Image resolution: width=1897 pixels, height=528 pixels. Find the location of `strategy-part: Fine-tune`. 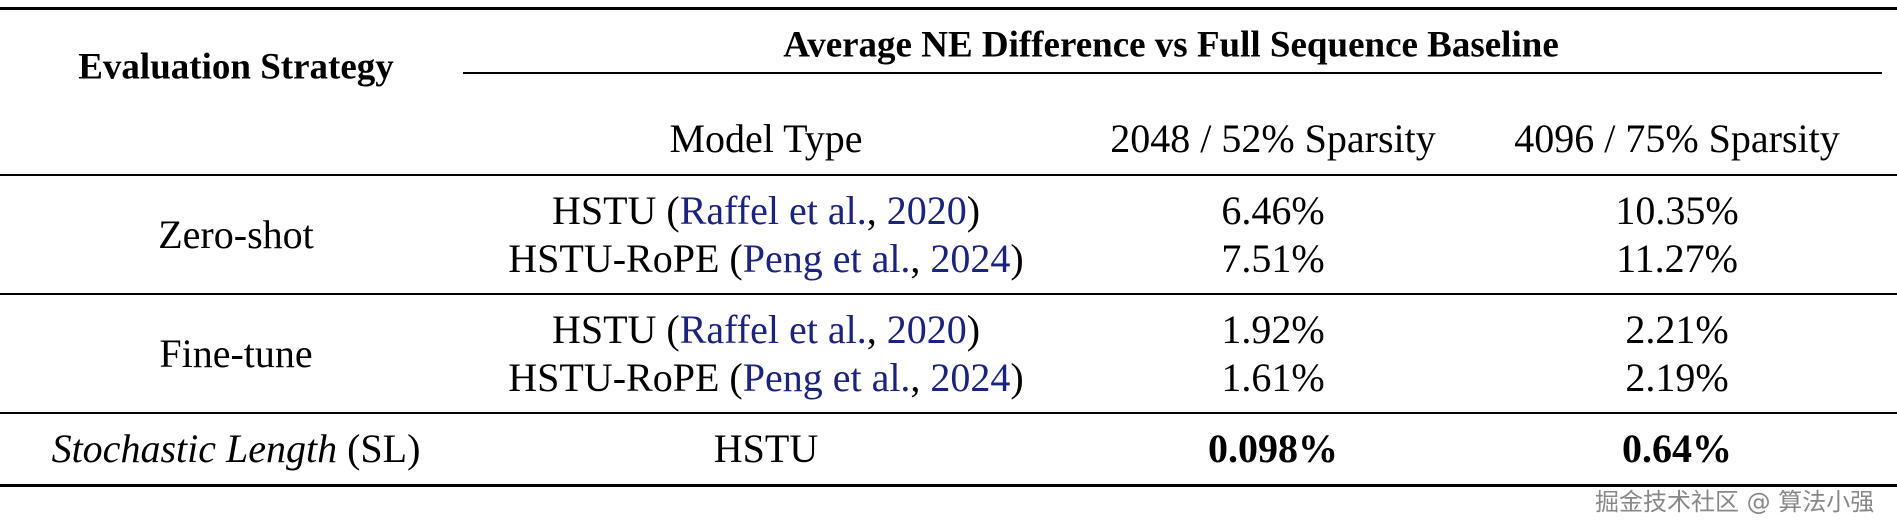

strategy-part: Fine-tune is located at coordinates (236, 353).